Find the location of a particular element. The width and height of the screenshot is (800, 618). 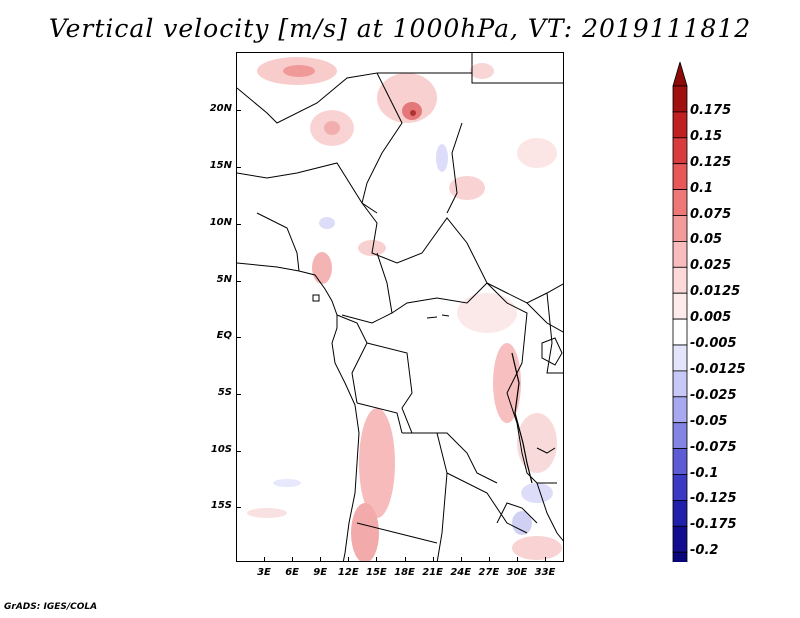

lon-label: 15E is located at coordinates (376, 572).